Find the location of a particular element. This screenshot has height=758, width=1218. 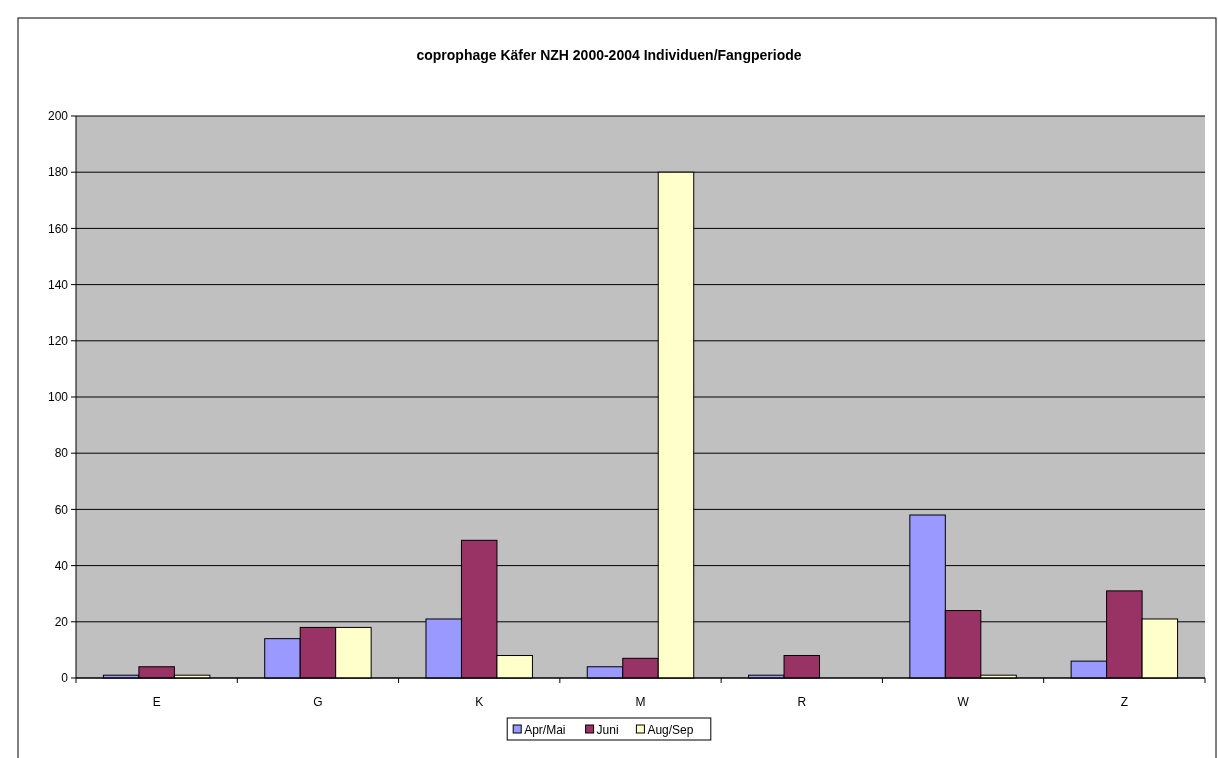

y-tick-label: 0 is located at coordinates (65, 678).